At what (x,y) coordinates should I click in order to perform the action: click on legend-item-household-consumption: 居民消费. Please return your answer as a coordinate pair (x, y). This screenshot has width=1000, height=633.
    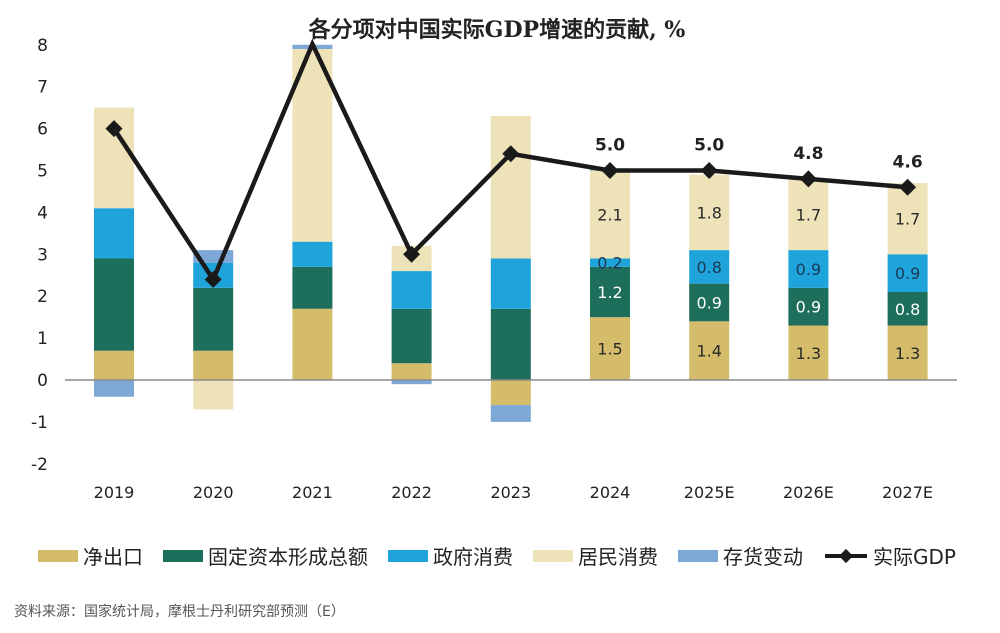
    Looking at the image, I should click on (595, 555).